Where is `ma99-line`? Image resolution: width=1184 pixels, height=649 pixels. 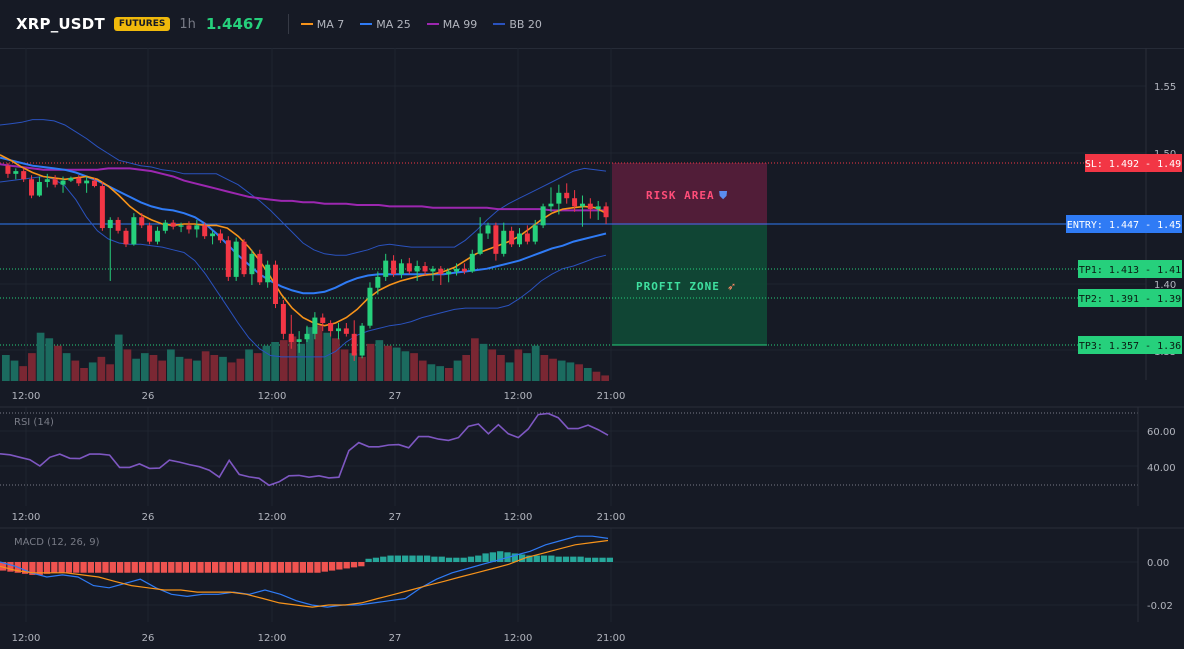
ma99-line is located at coordinates (303, 187).